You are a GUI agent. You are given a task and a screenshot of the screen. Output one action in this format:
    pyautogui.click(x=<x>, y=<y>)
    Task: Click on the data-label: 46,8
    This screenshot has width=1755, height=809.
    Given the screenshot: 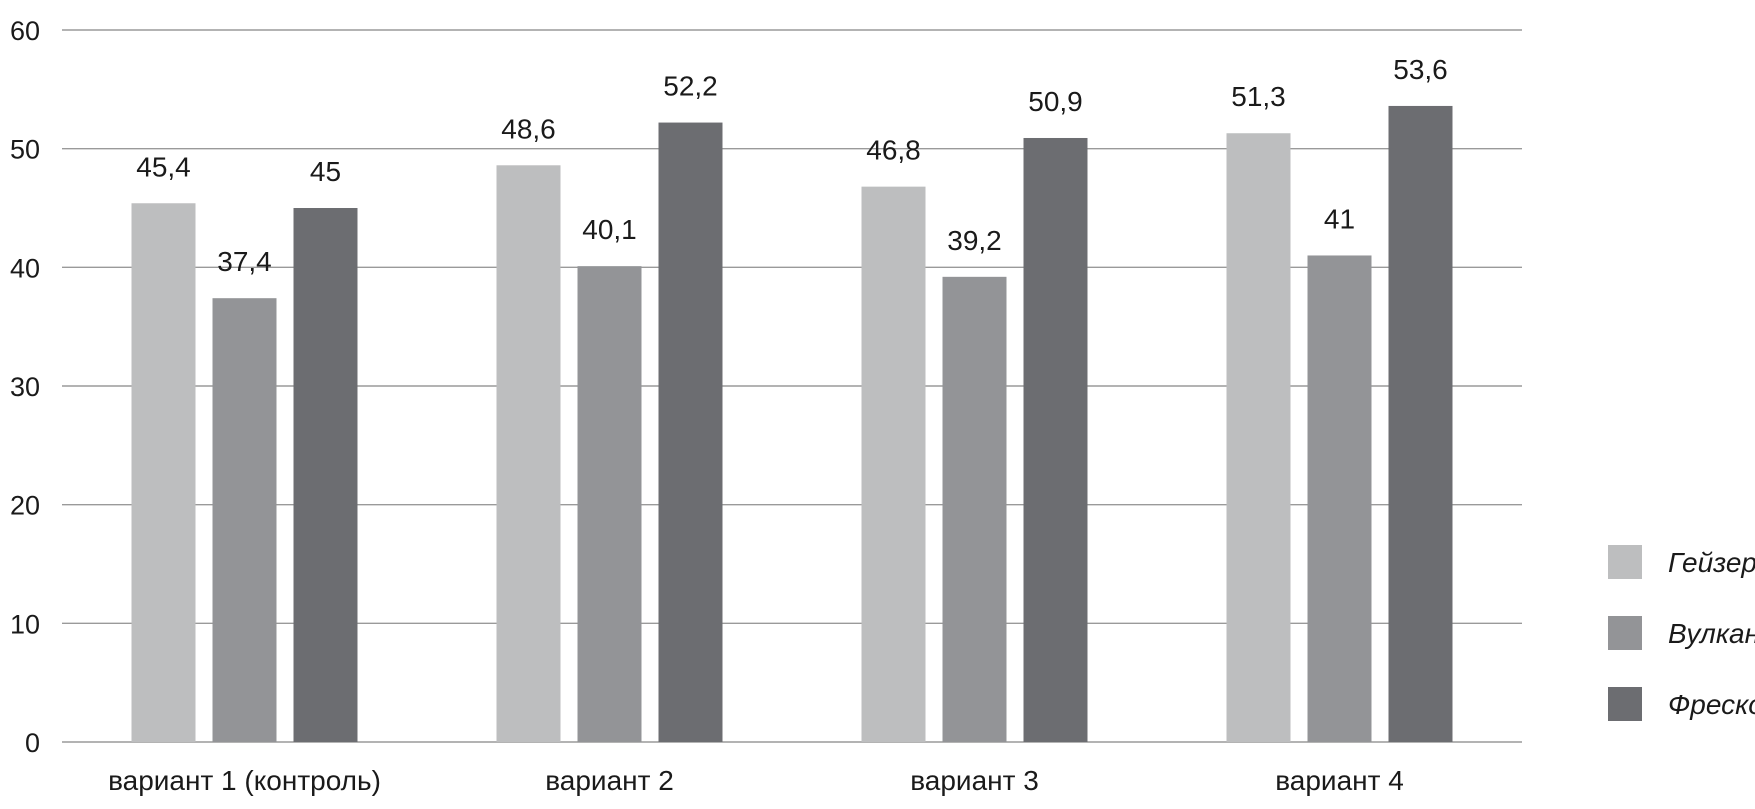 What is the action you would take?
    pyautogui.click(x=893, y=150)
    